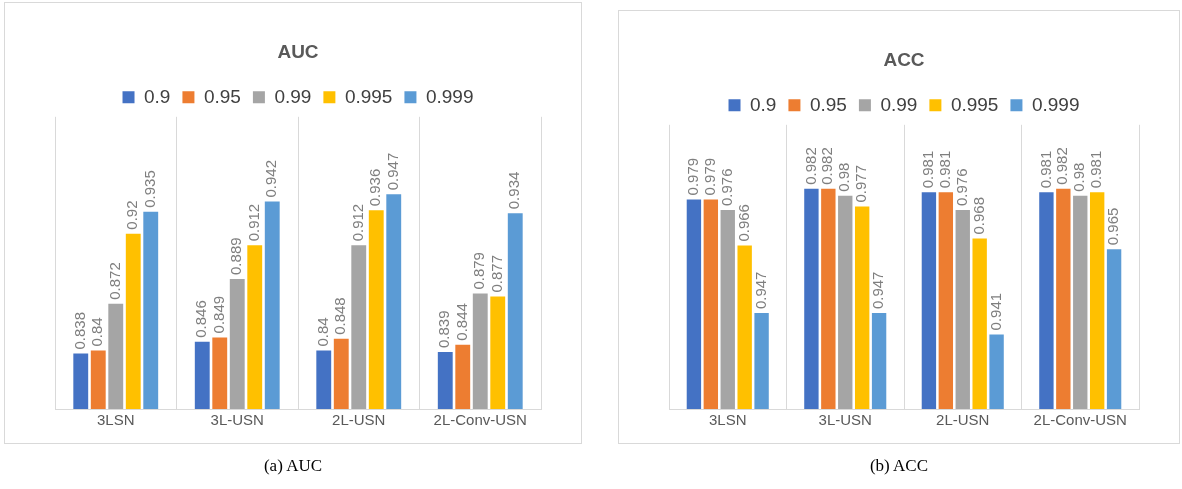 This screenshot has width=1182, height=489. Describe the element at coordinates (899, 466) in the screenshot. I see `text: (b) ACC` at that location.